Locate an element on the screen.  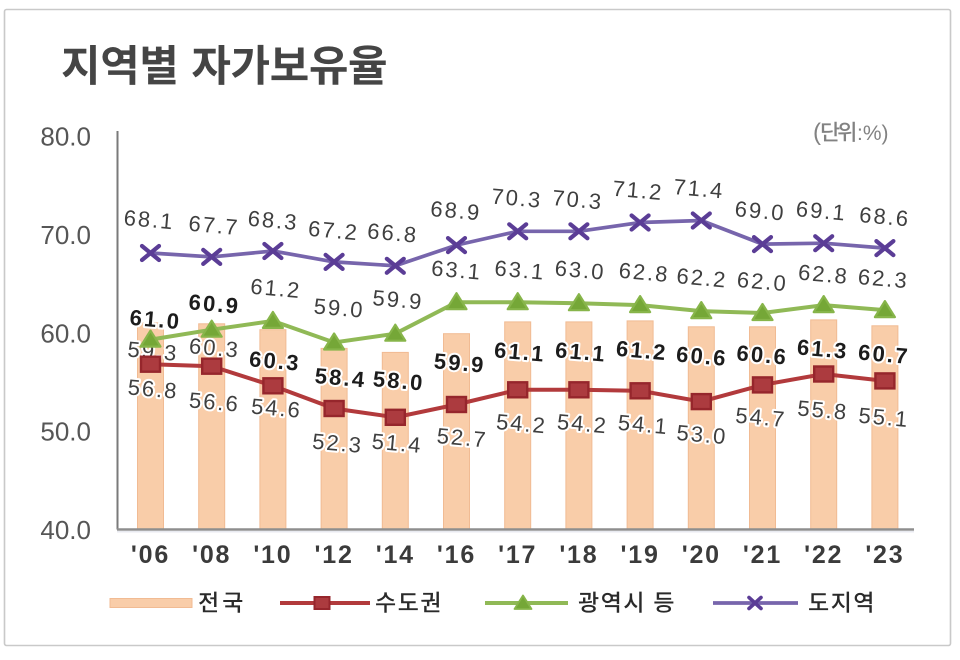
svg-text: 80.0 is located at coordinates (65, 137).